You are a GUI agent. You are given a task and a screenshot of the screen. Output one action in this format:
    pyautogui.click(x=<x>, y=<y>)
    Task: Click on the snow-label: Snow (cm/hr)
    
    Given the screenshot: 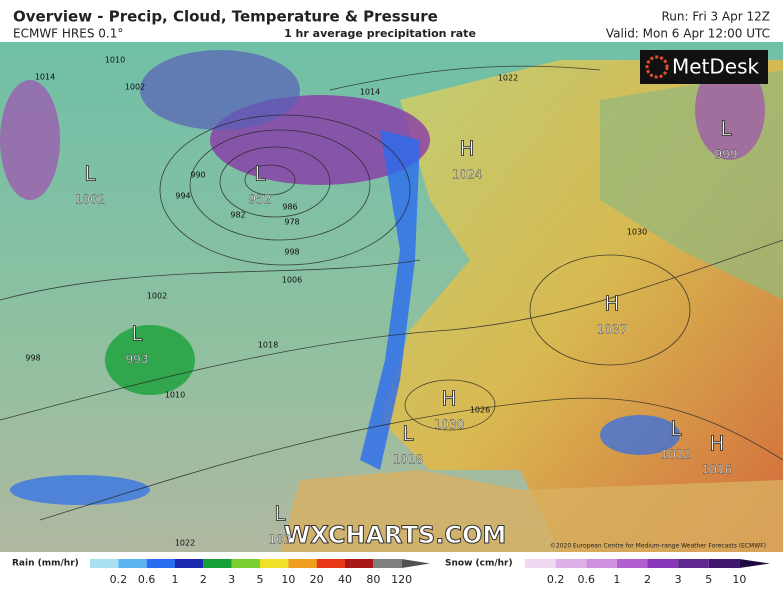 What is the action you would take?
    pyautogui.click(x=479, y=564)
    